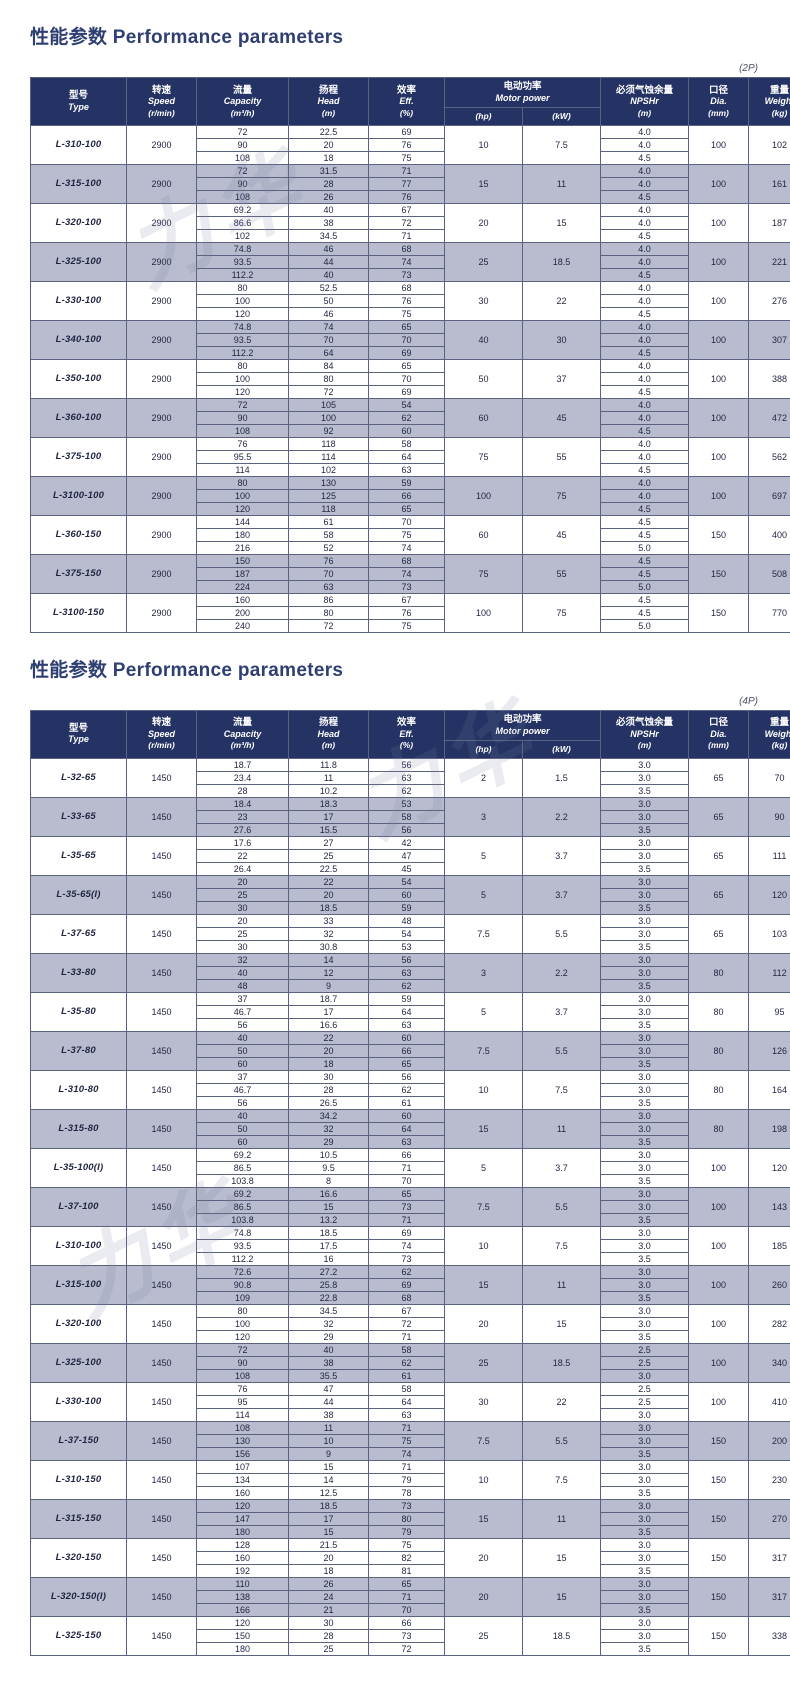  I want to click on cell-hp: 25, so click(483, 261).